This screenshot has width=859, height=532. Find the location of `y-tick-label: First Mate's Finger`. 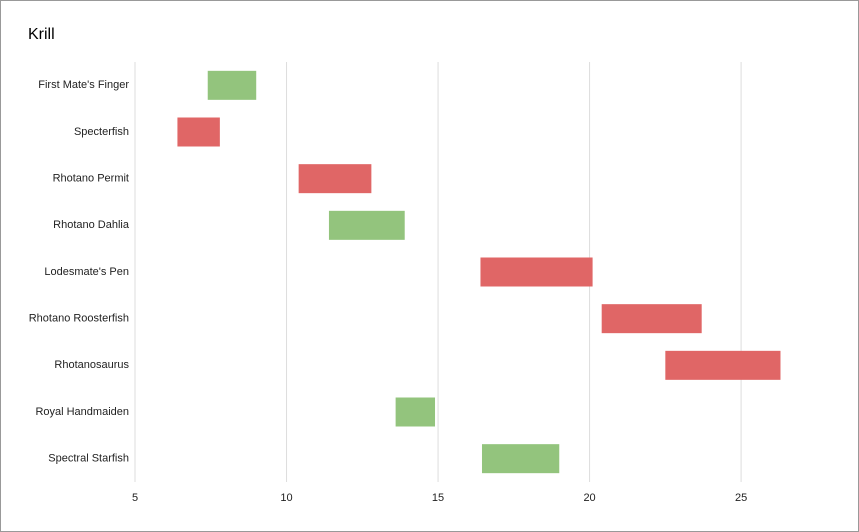

y-tick-label: First Mate's Finger is located at coordinates (83, 85).